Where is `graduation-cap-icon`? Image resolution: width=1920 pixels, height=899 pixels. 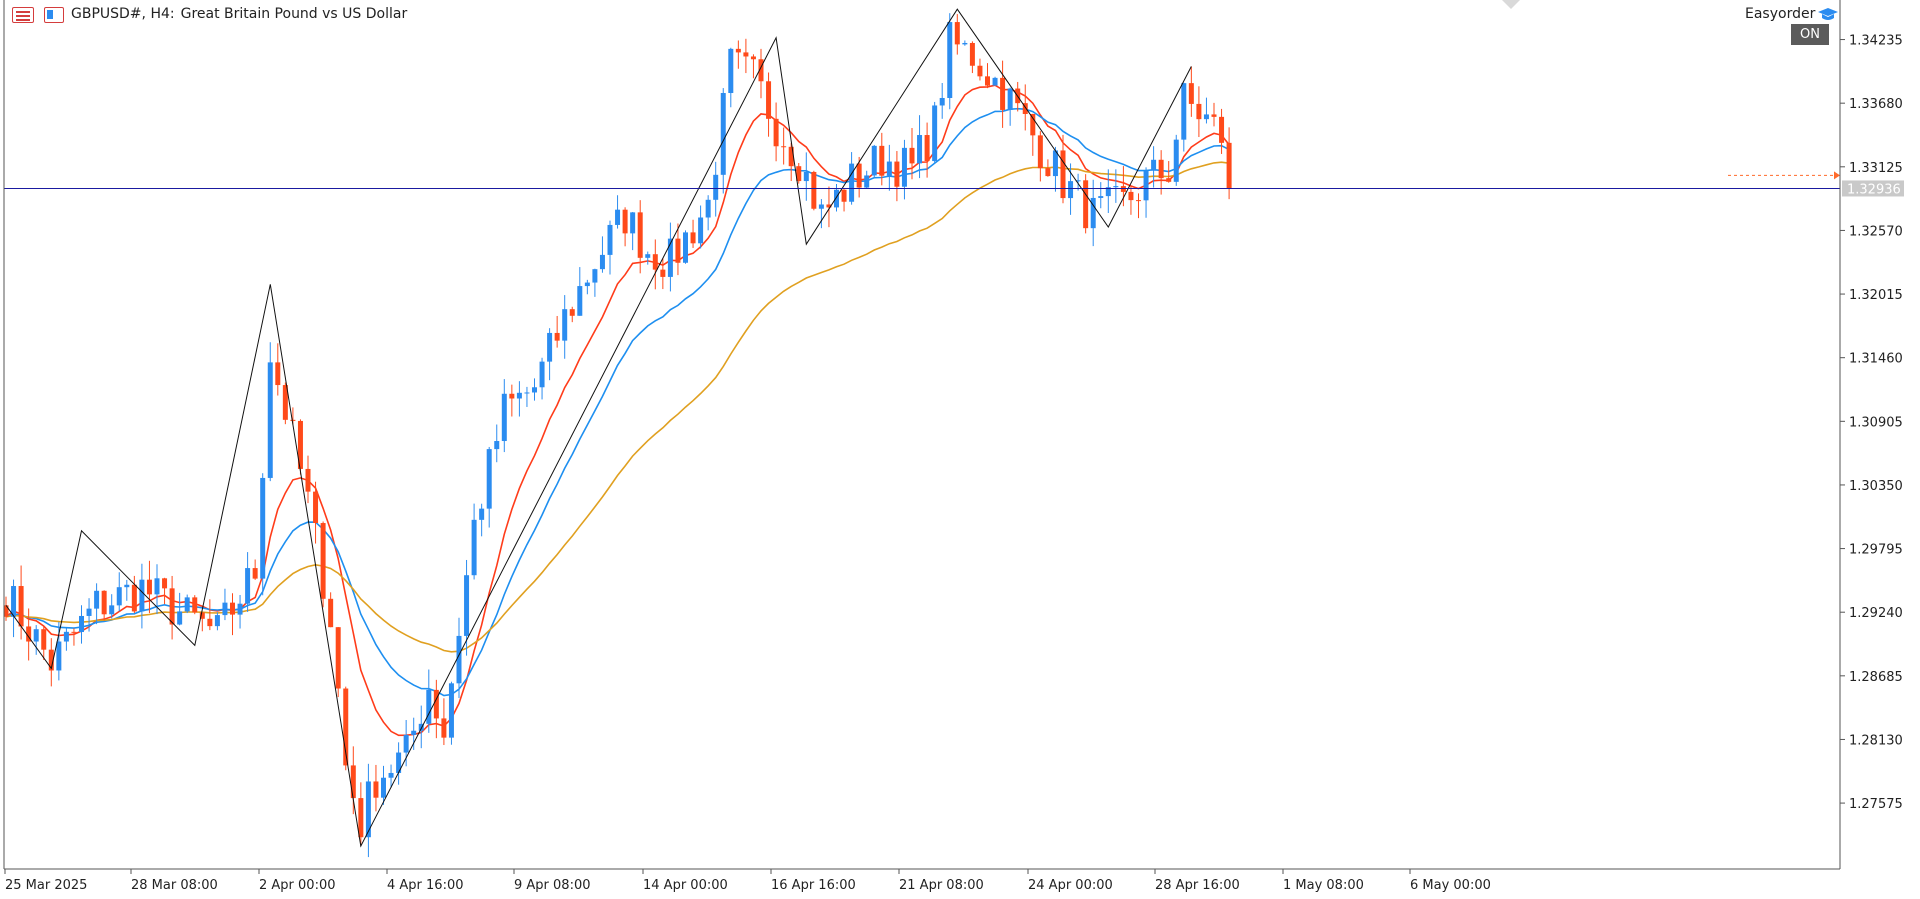
graduation-cap-icon is located at coordinates (1828, 15).